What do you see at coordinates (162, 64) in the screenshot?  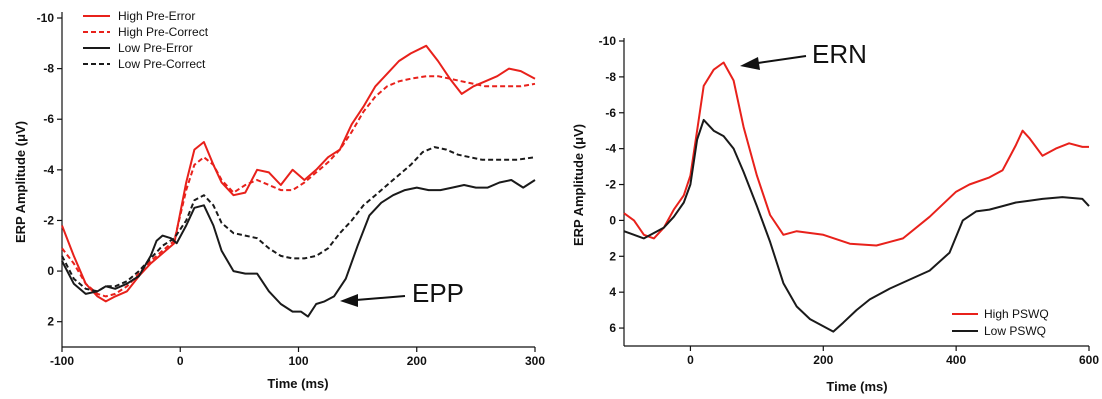 I see `legend-label-low-pre-correct: Low Pre-Correct` at bounding box center [162, 64].